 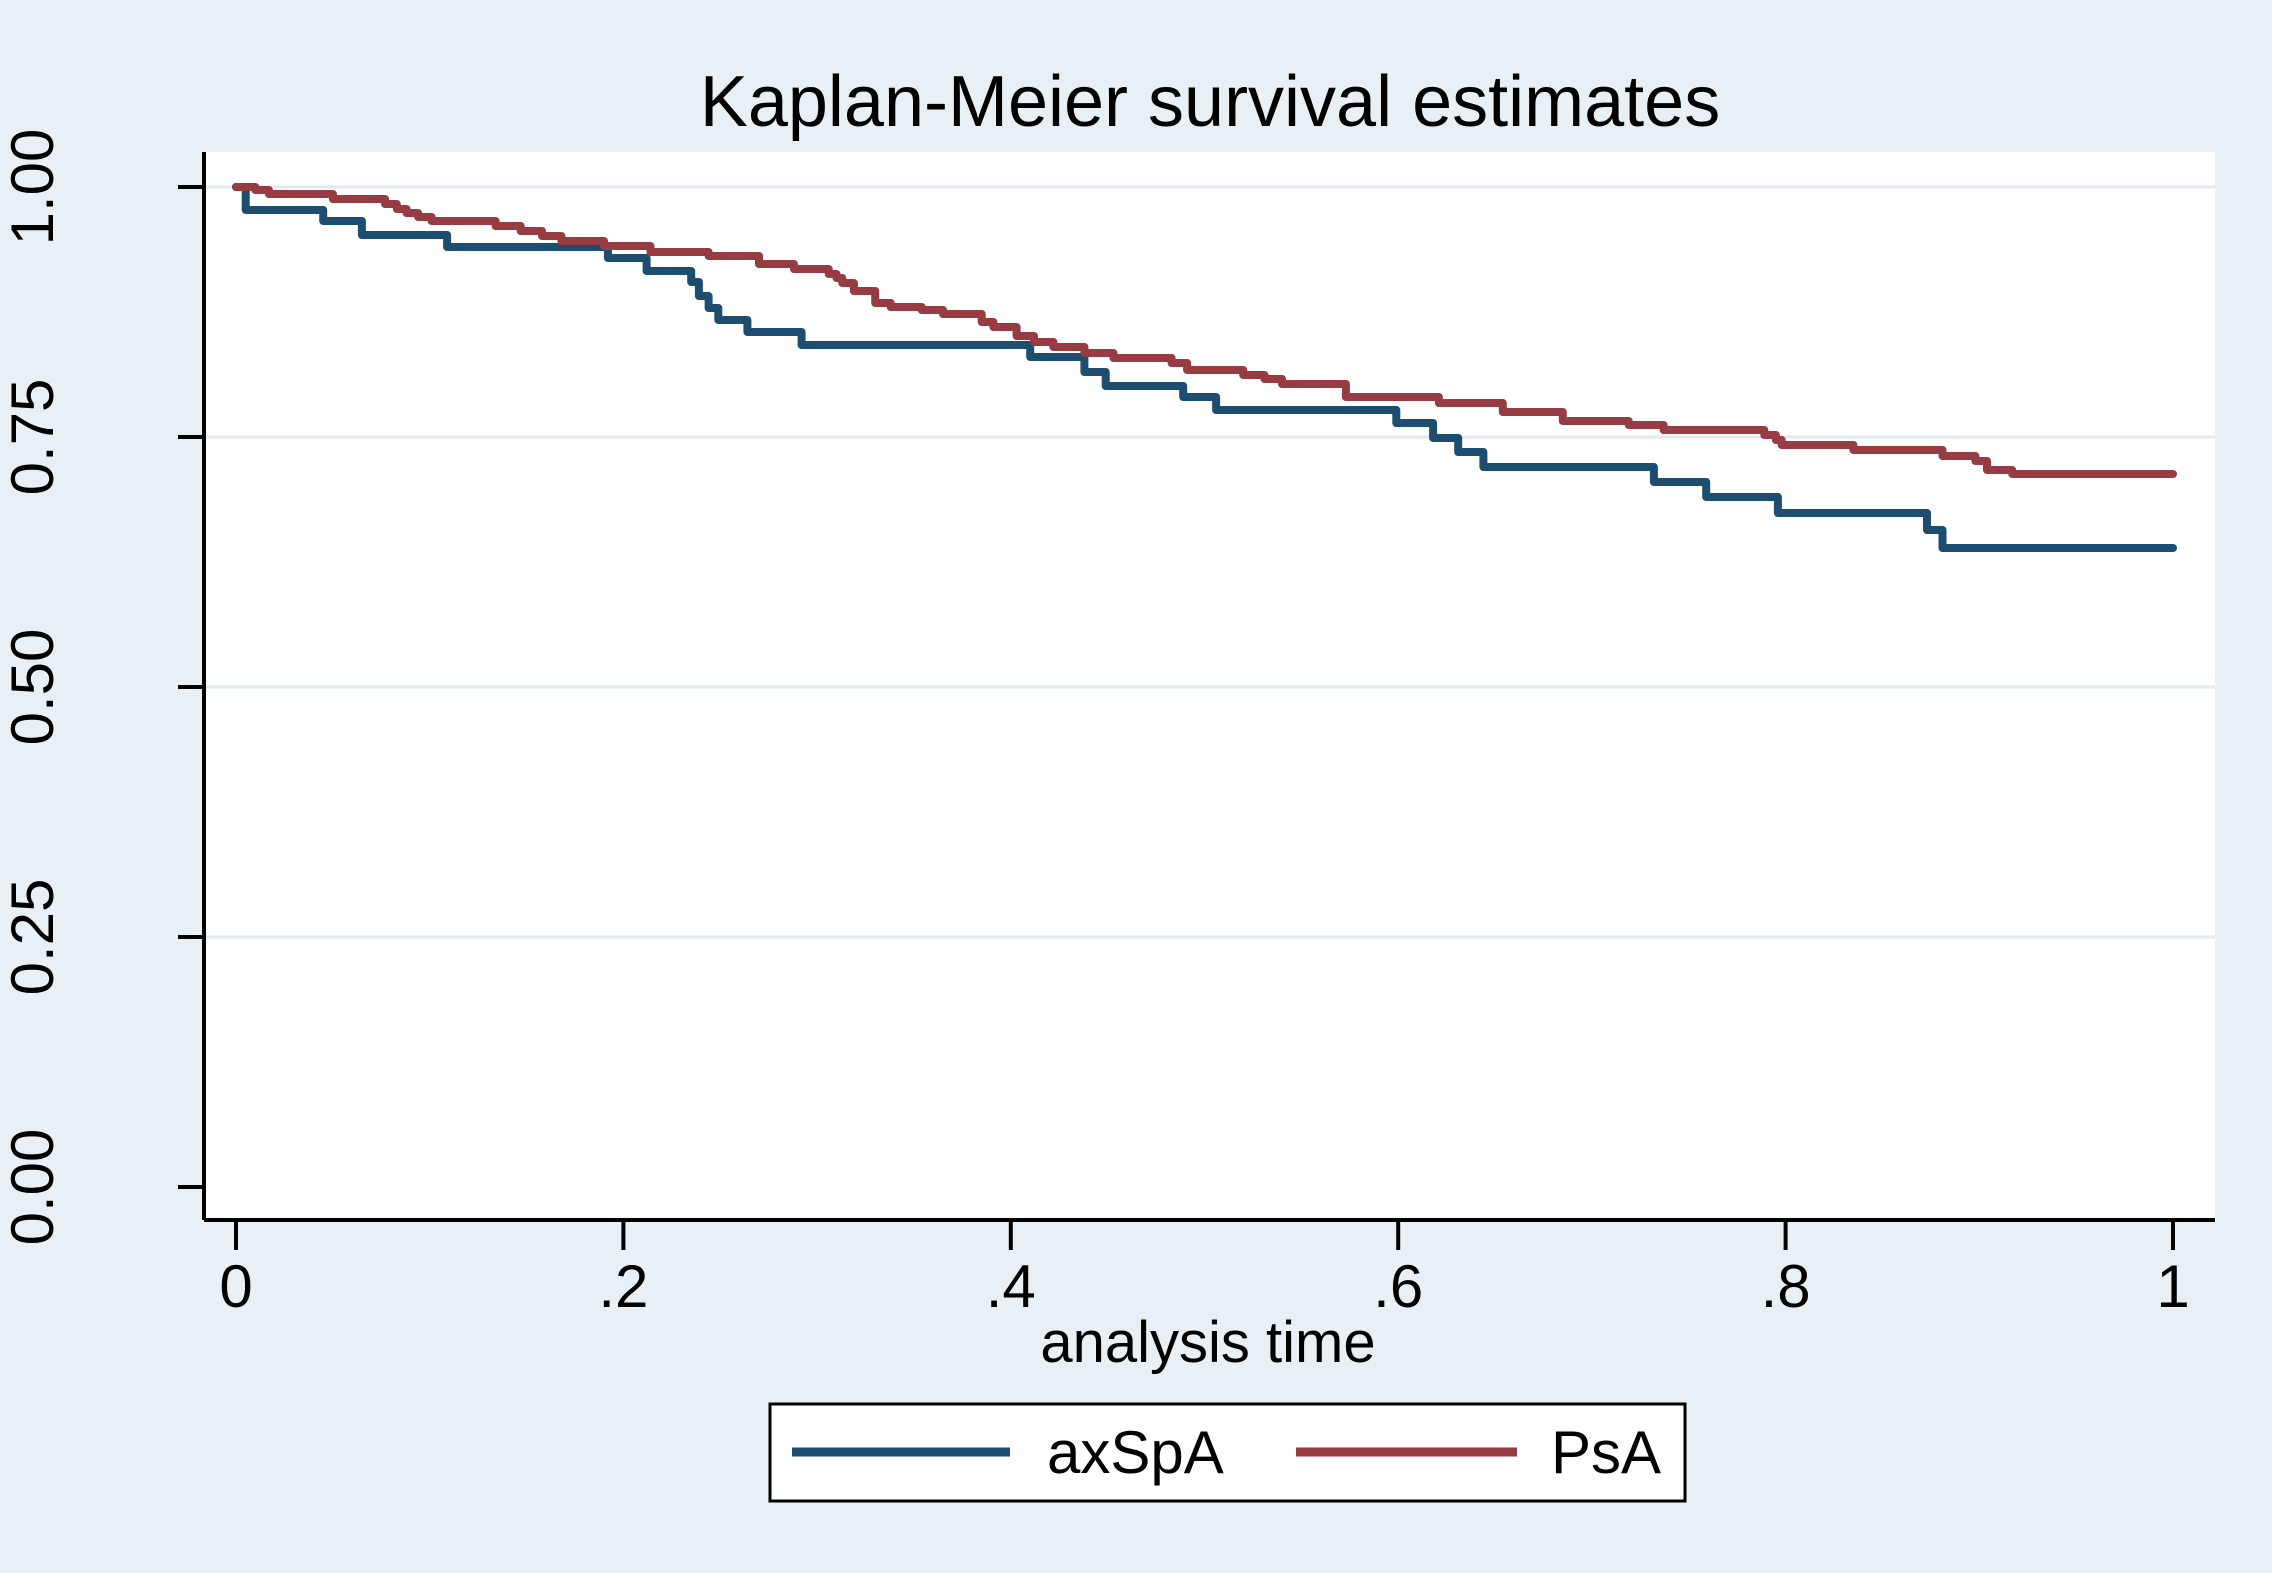 What do you see at coordinates (1606, 1452) in the screenshot?
I see `legend-label-psa: PsA` at bounding box center [1606, 1452].